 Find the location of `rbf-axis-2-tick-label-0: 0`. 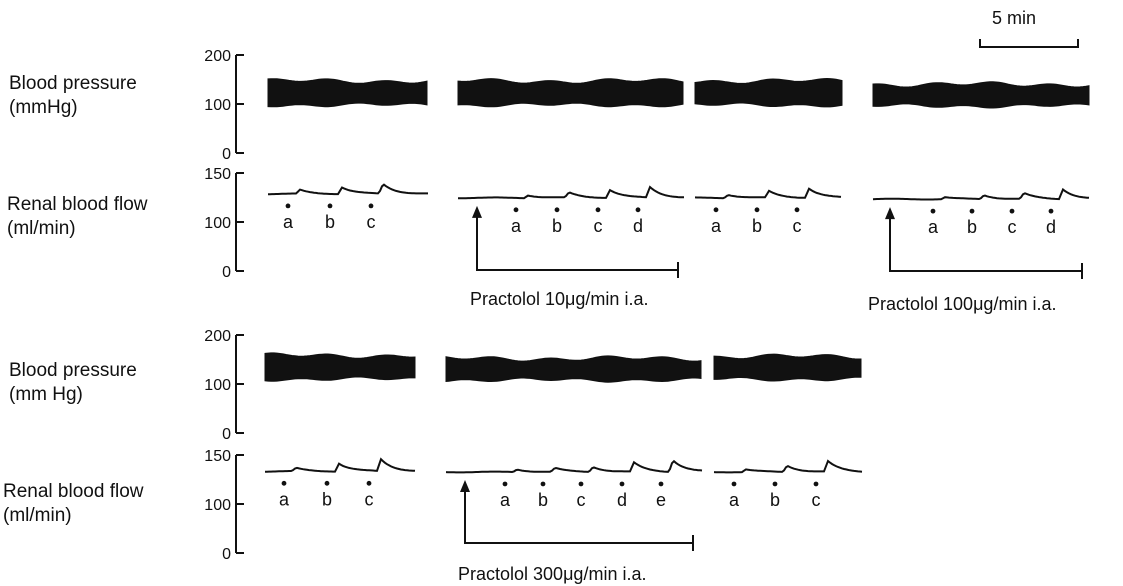

rbf-axis-2-tick-label-0: 0 is located at coordinates (226, 554).